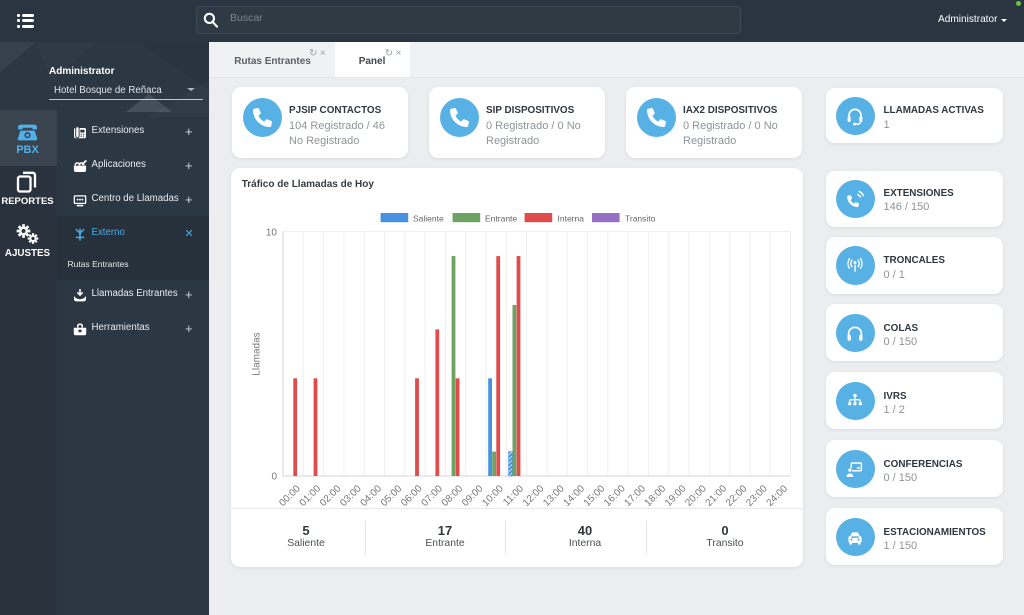 The width and height of the screenshot is (1024, 615). Describe the element at coordinates (290, 495) in the screenshot. I see `svg-text: 00:00` at that location.